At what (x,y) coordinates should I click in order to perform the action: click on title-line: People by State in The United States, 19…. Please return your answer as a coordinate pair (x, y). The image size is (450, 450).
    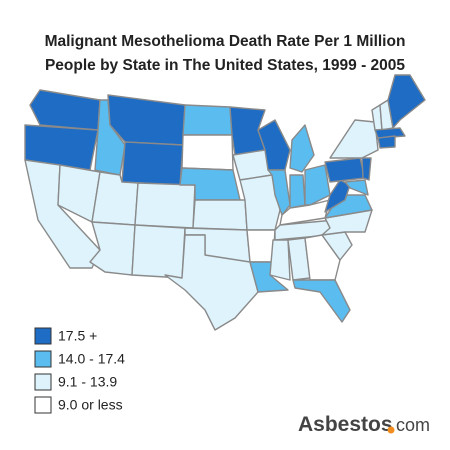
    Looking at the image, I should click on (225, 65).